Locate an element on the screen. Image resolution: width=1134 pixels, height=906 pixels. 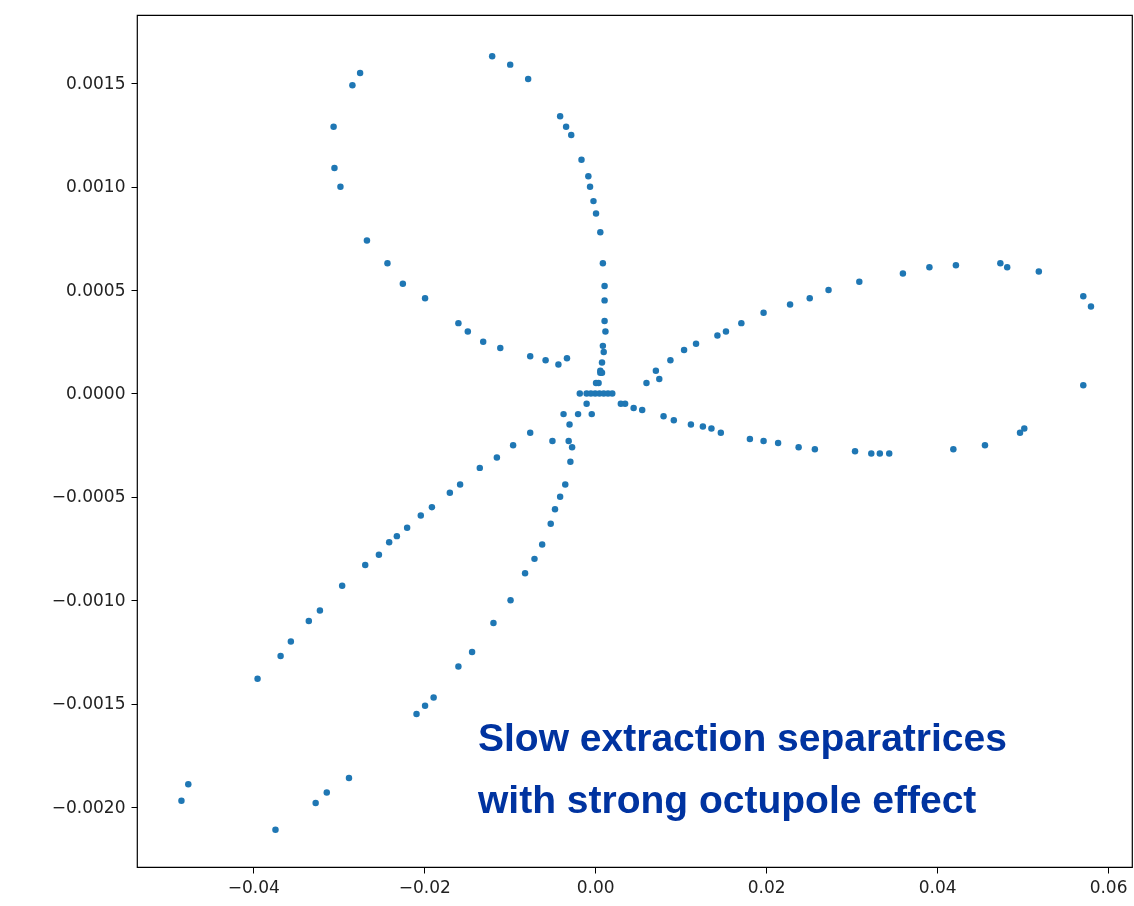
x-tick-label: 0.02 is located at coordinates (766, 886).